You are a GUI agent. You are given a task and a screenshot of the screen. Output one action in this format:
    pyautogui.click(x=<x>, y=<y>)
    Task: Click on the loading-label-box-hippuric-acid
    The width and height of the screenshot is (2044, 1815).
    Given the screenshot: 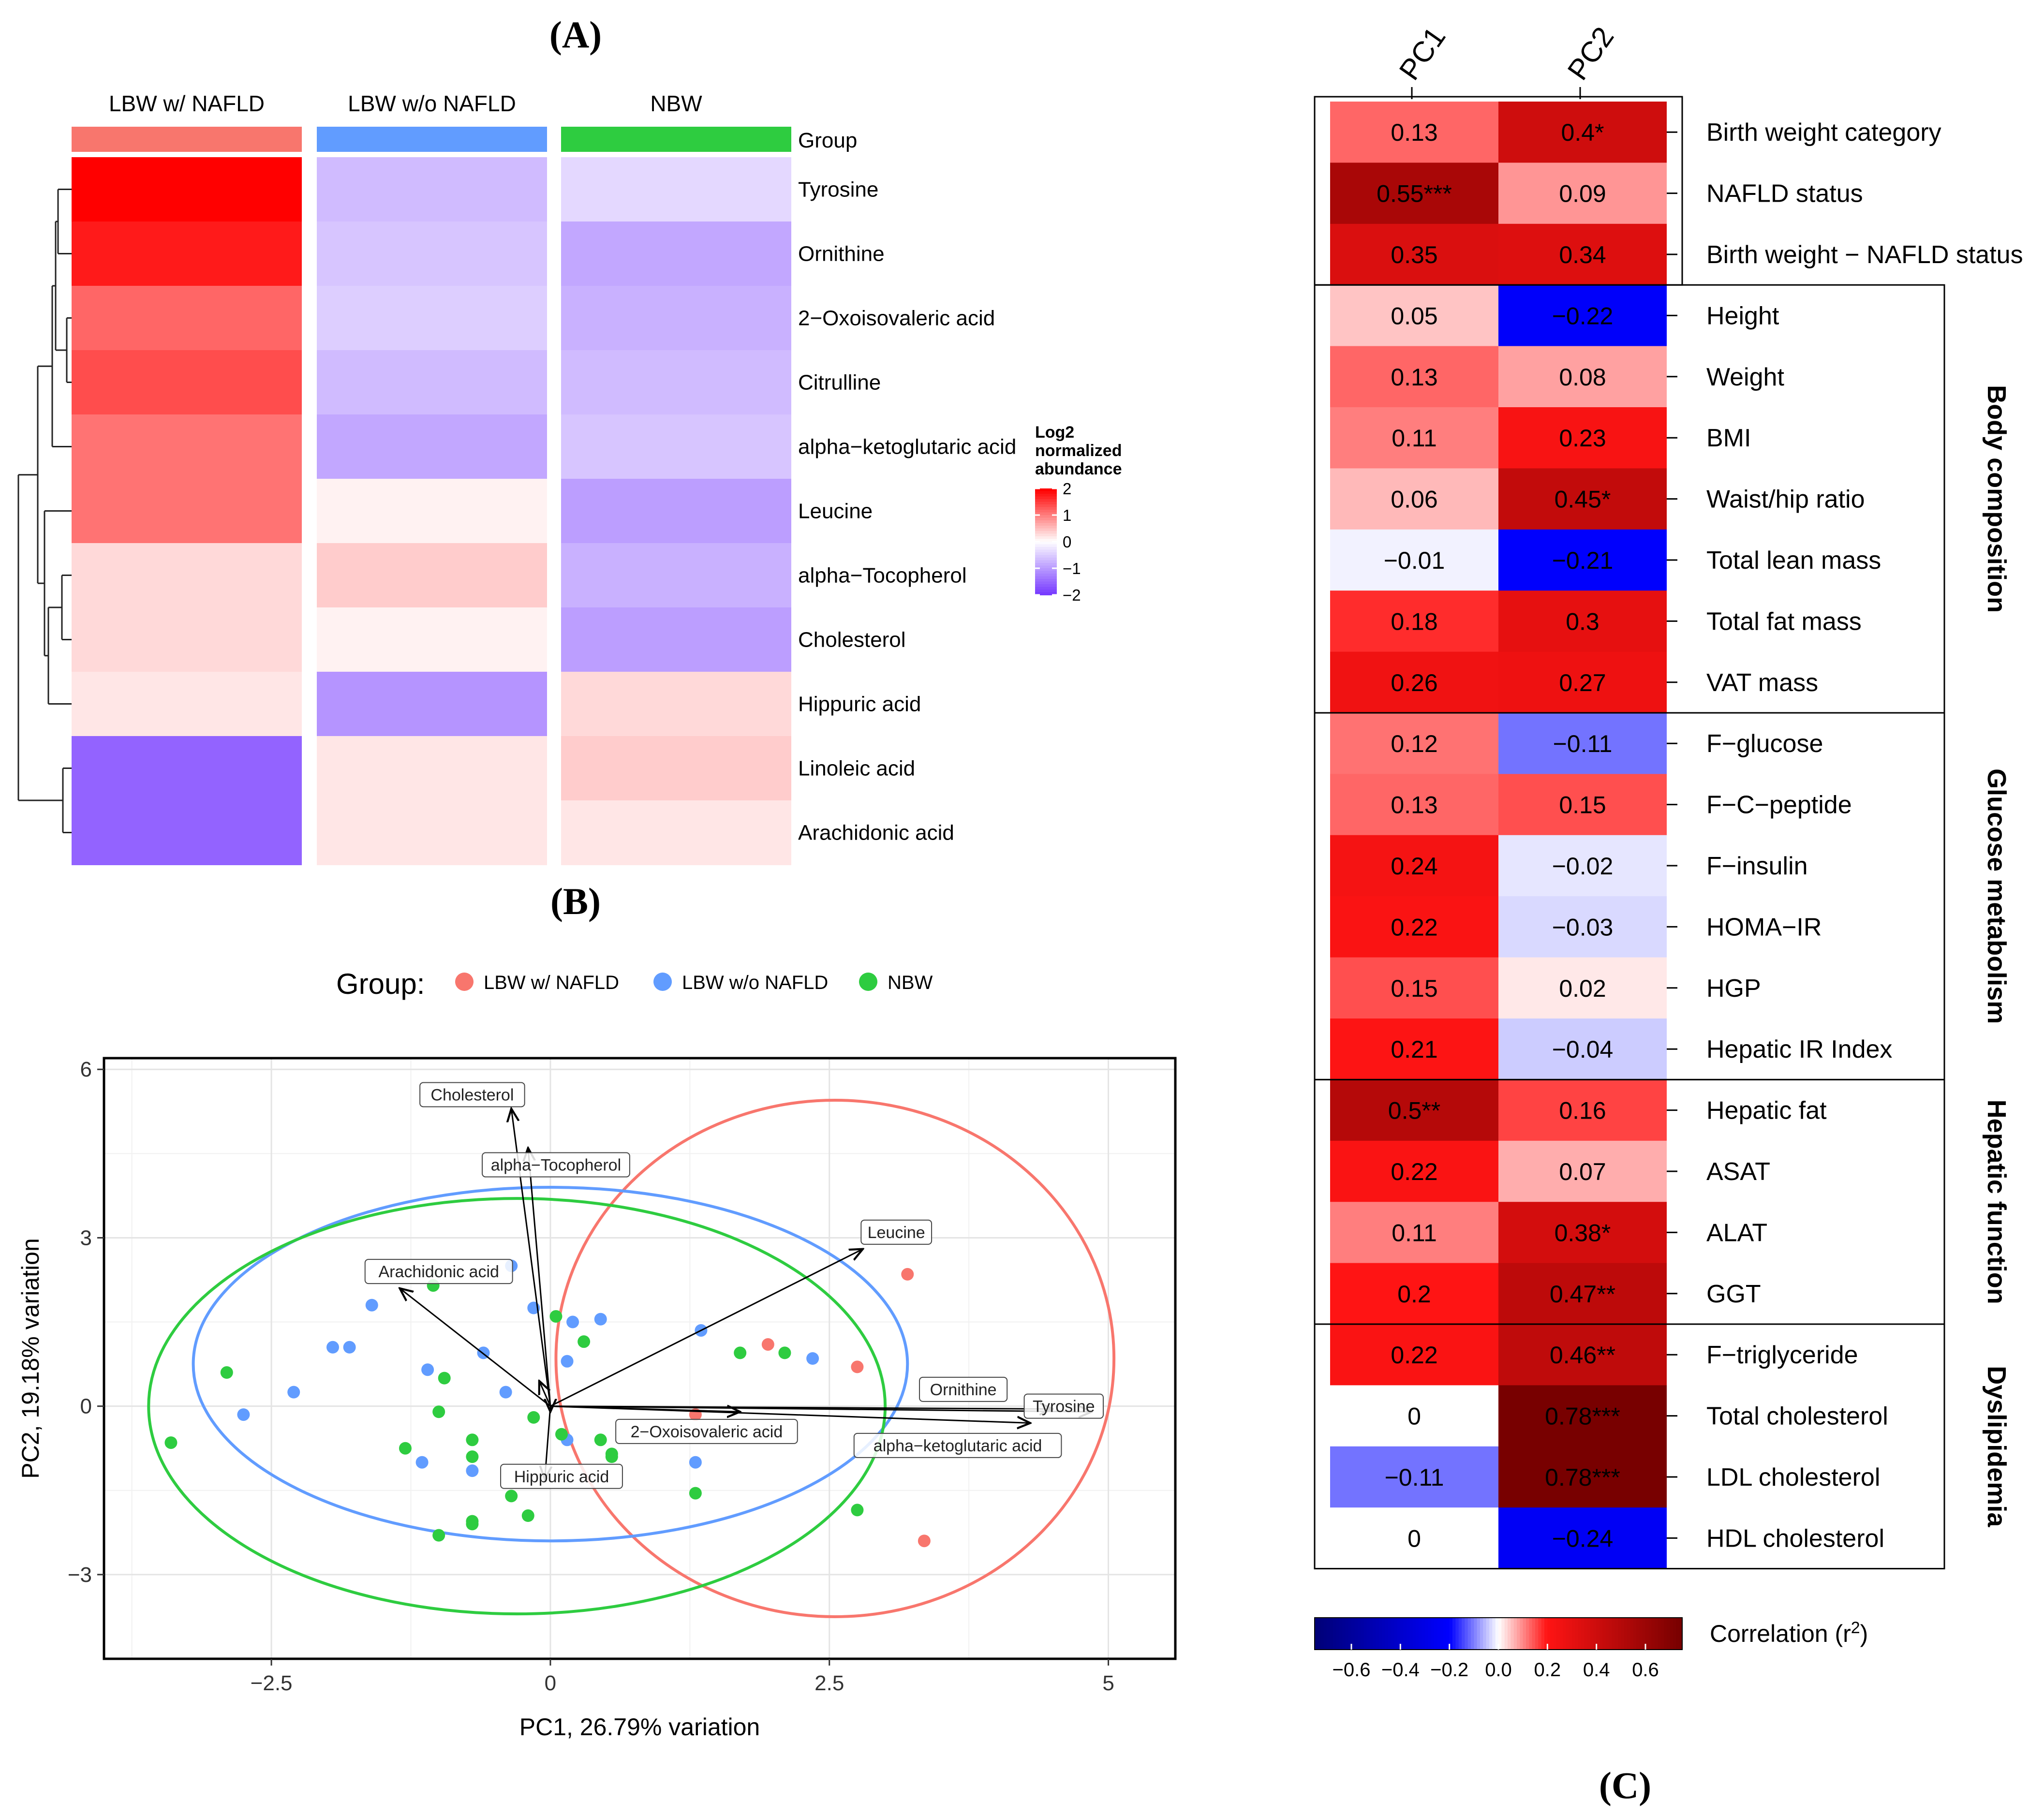 What is the action you would take?
    pyautogui.click(x=561, y=1476)
    